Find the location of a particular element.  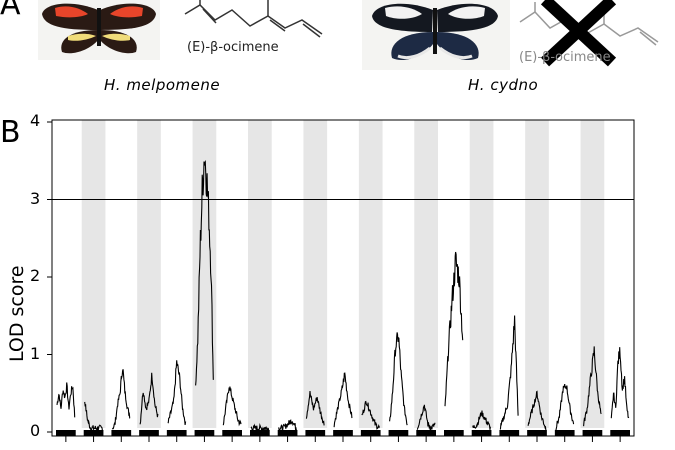

cross-out-icon is located at coordinates (578, 33).